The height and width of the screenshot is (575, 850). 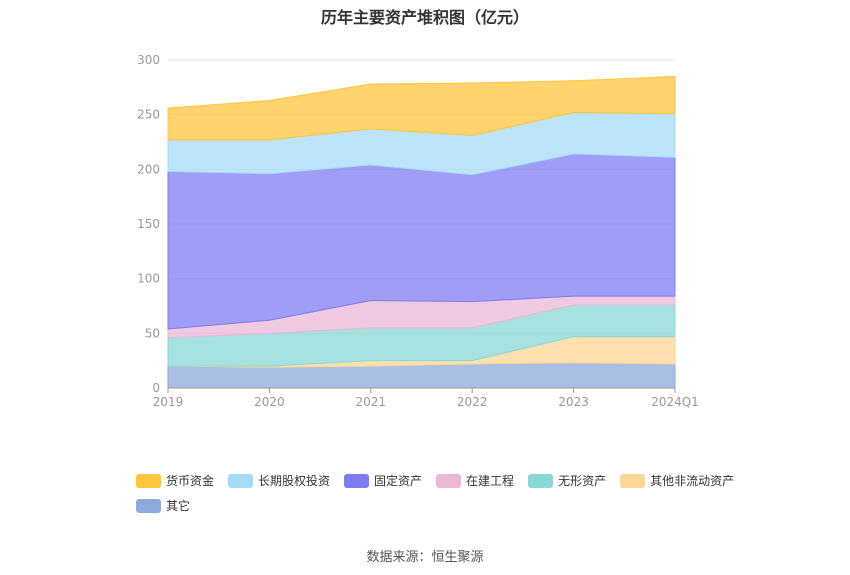 What do you see at coordinates (294, 481) in the screenshot?
I see `legend-label: 长期股权投资` at bounding box center [294, 481].